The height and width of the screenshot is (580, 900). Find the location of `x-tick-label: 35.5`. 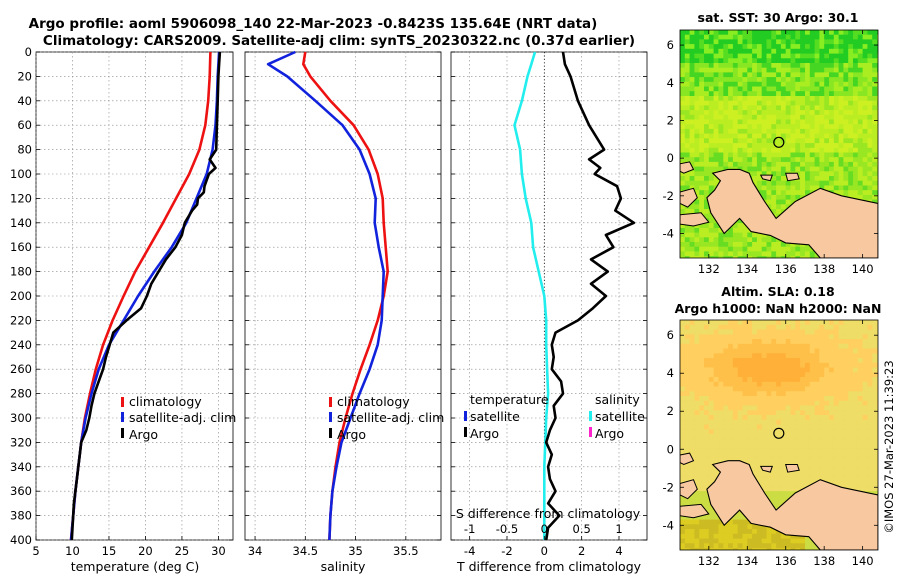

x-tick-label: 35.5 is located at coordinates (406, 551).